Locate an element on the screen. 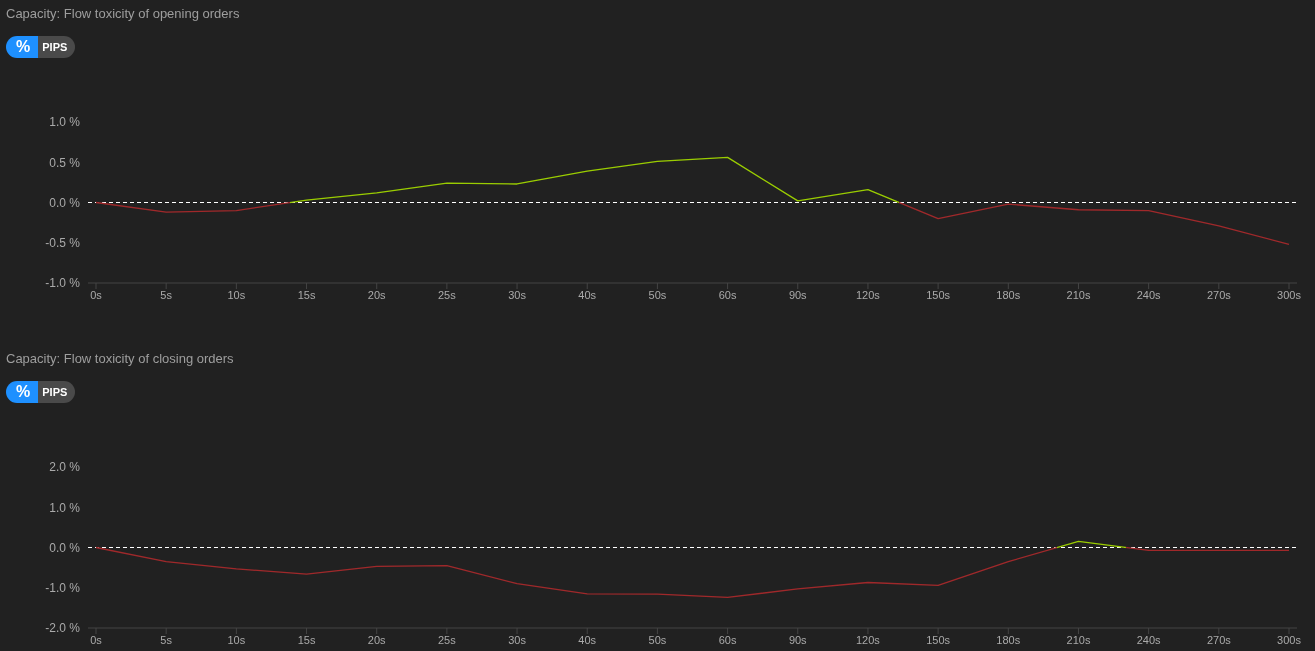 Image resolution: width=1315 pixels, height=651 pixels. y-tick-label: -0.5 % is located at coordinates (63, 243).